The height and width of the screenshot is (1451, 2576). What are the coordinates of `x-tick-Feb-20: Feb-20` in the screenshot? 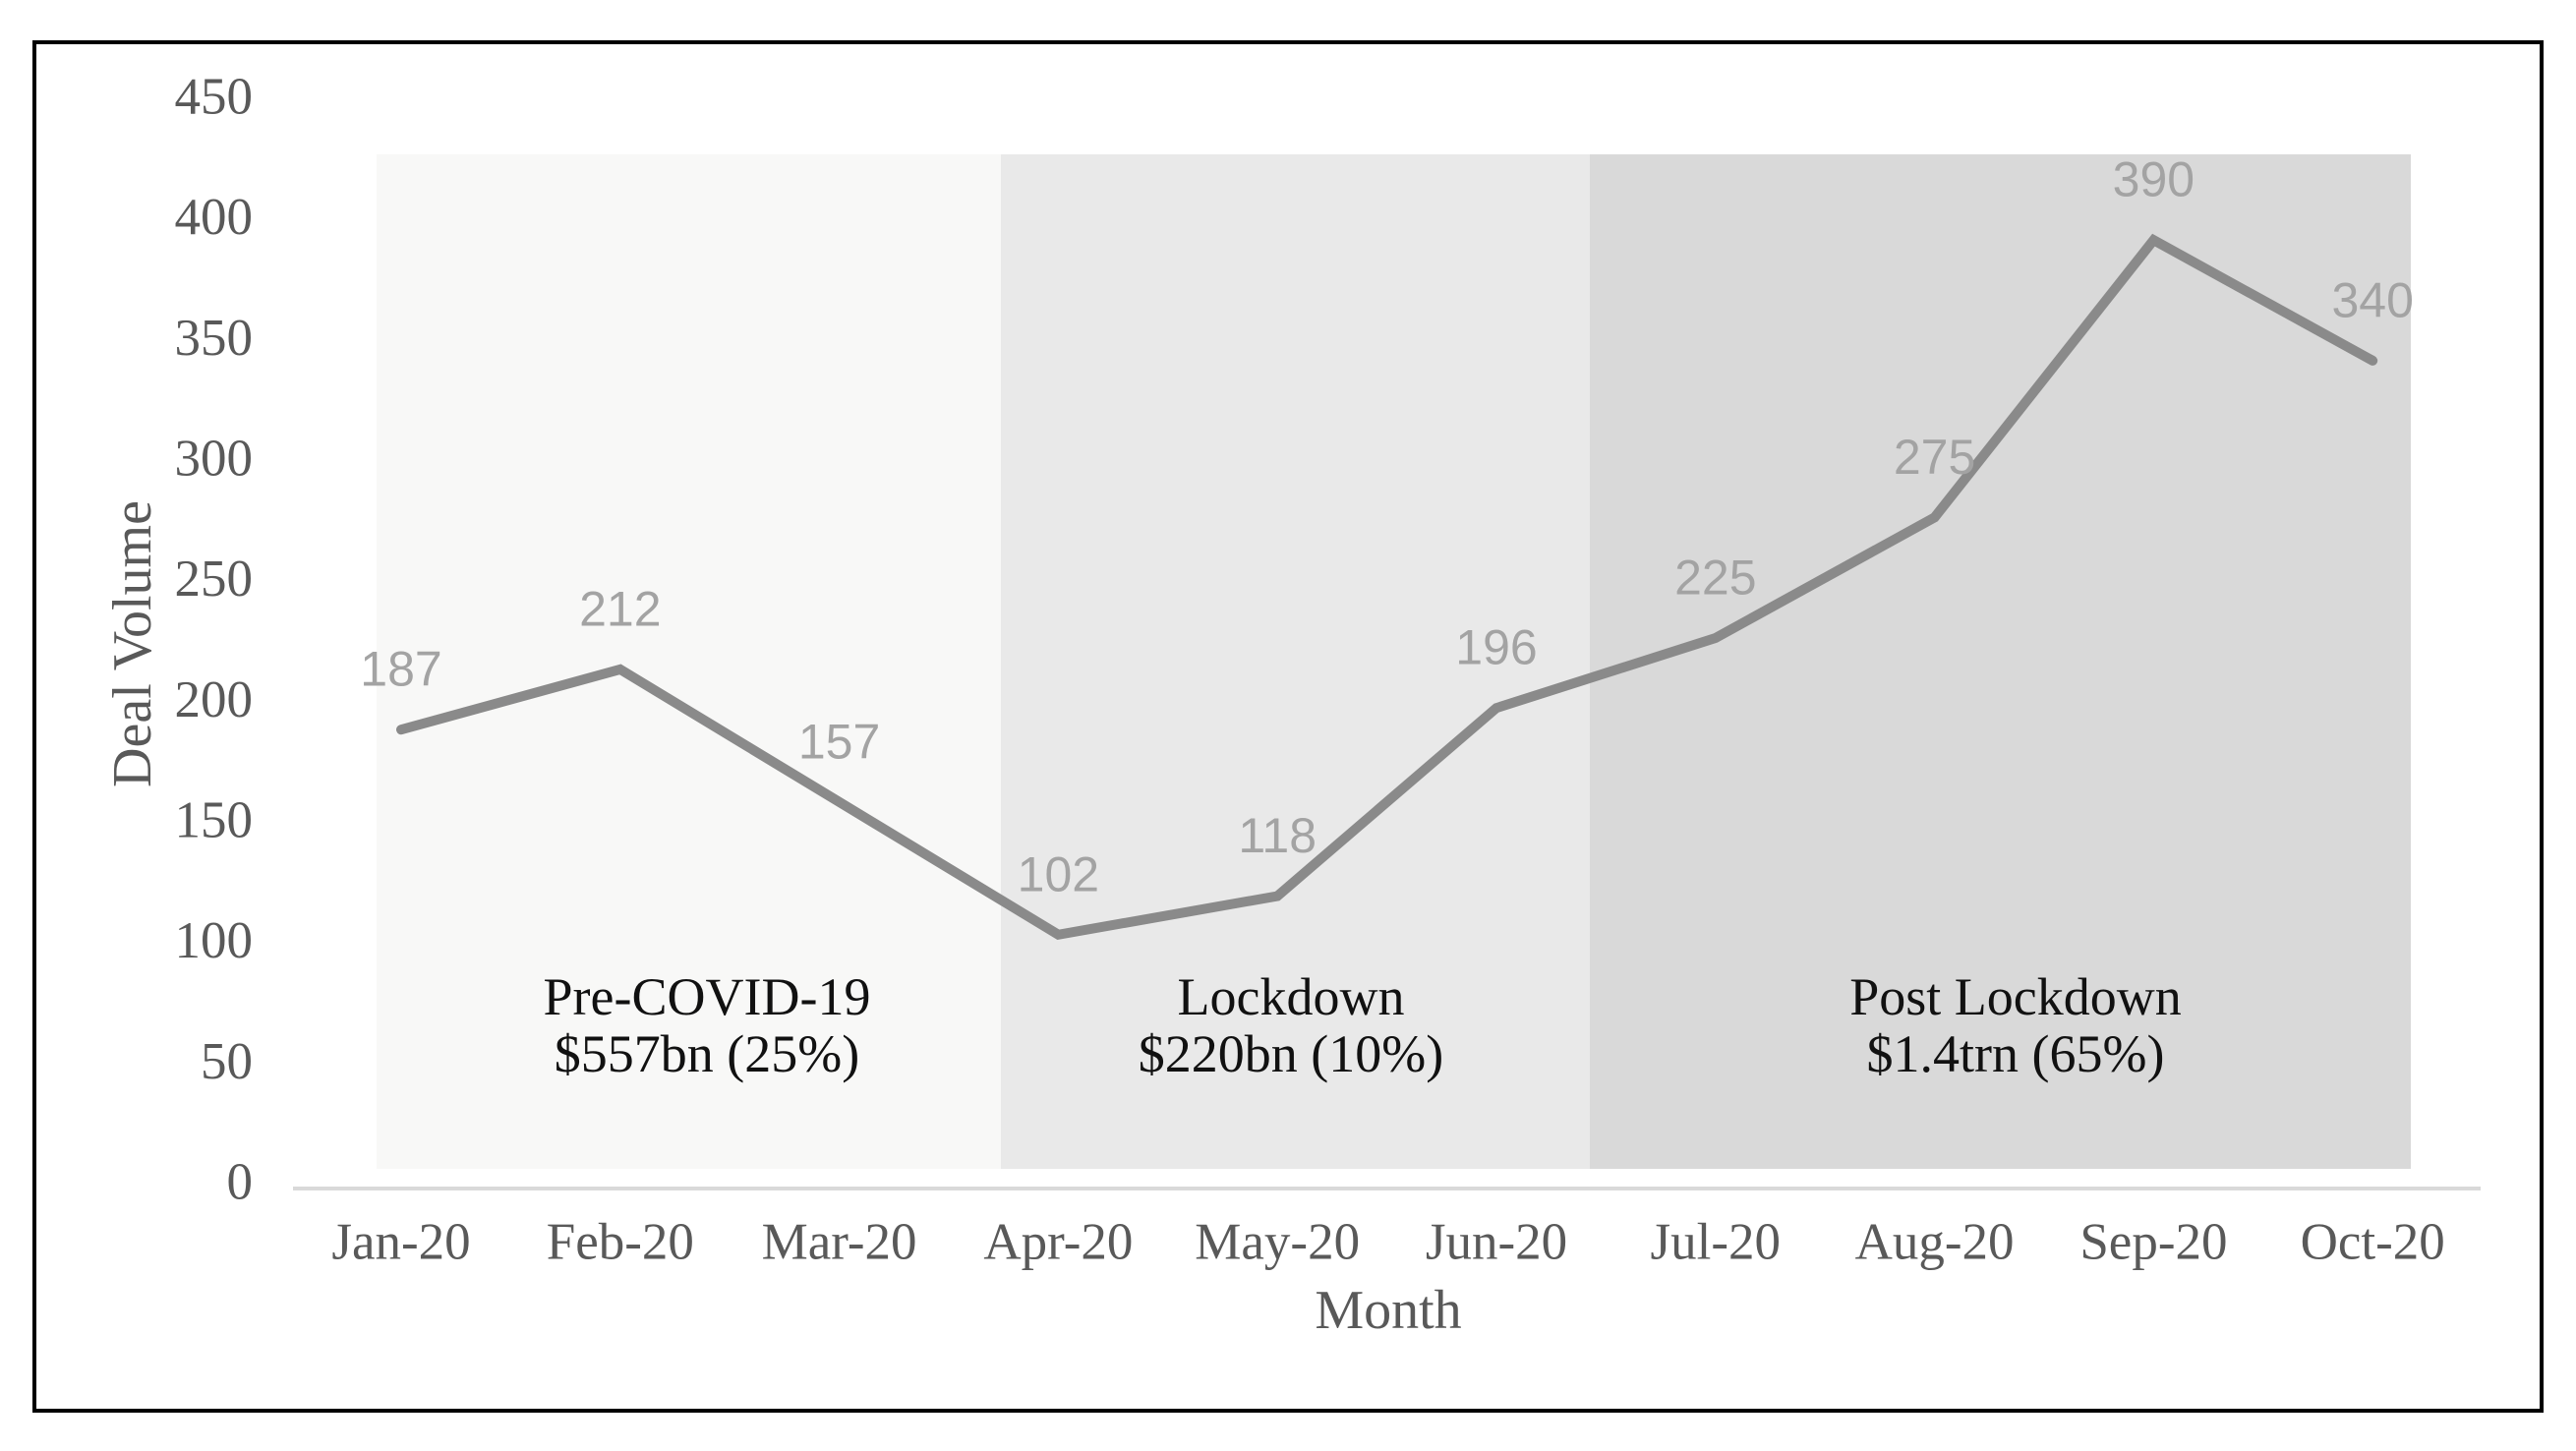 It's located at (620, 1242).